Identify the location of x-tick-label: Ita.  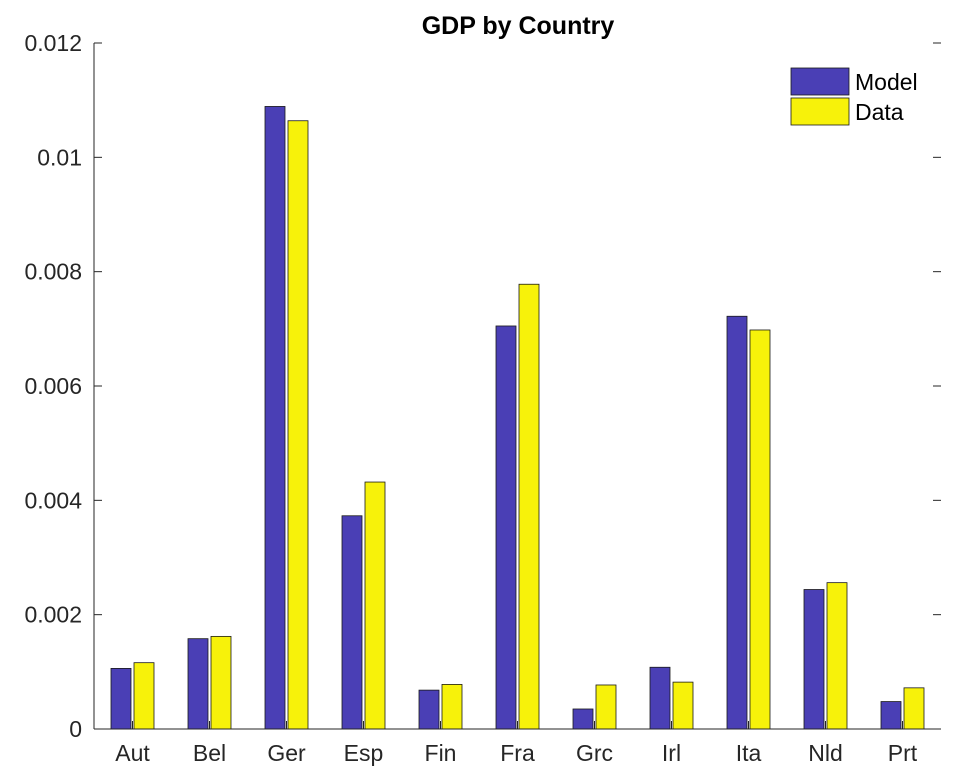
(749, 753).